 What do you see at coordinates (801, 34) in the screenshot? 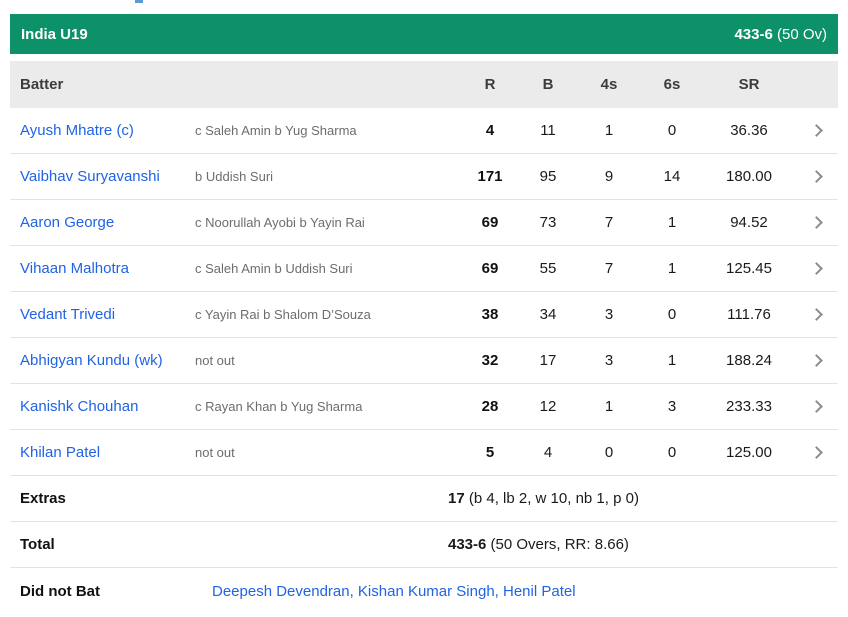
I see `score-overs: (50 Ov)` at bounding box center [801, 34].